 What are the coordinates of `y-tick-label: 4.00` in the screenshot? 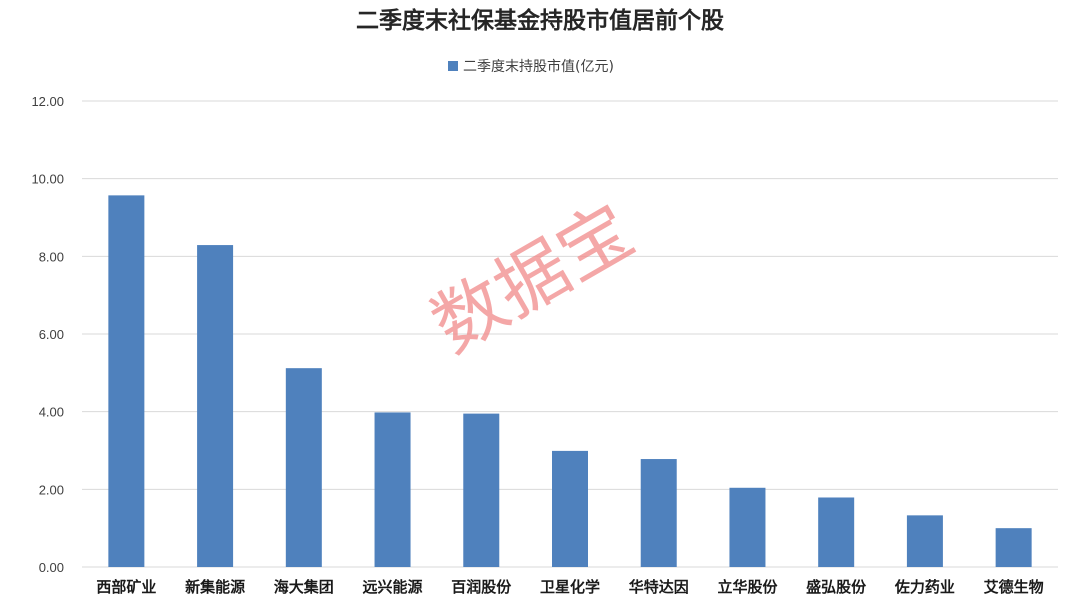 It's located at (51, 412).